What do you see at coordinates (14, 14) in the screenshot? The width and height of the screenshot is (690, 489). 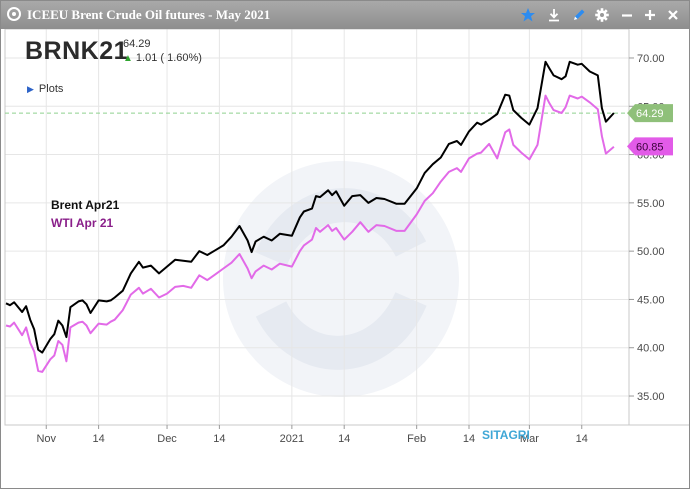 I see `app-logo-icon` at bounding box center [14, 14].